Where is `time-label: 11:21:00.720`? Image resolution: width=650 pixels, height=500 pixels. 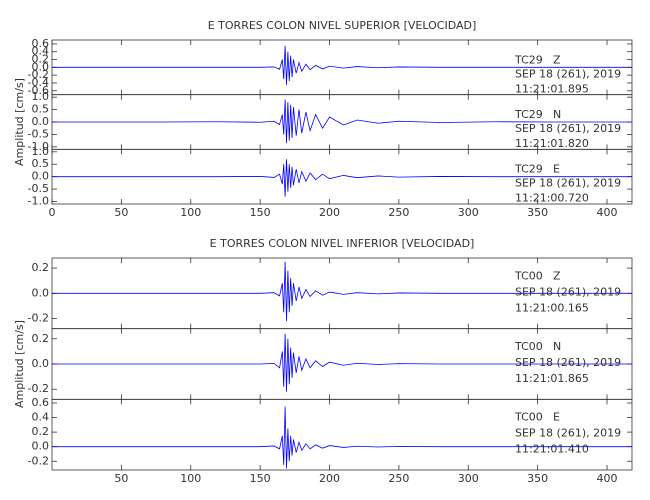 time-label: 11:21:00.720 is located at coordinates (552, 198).